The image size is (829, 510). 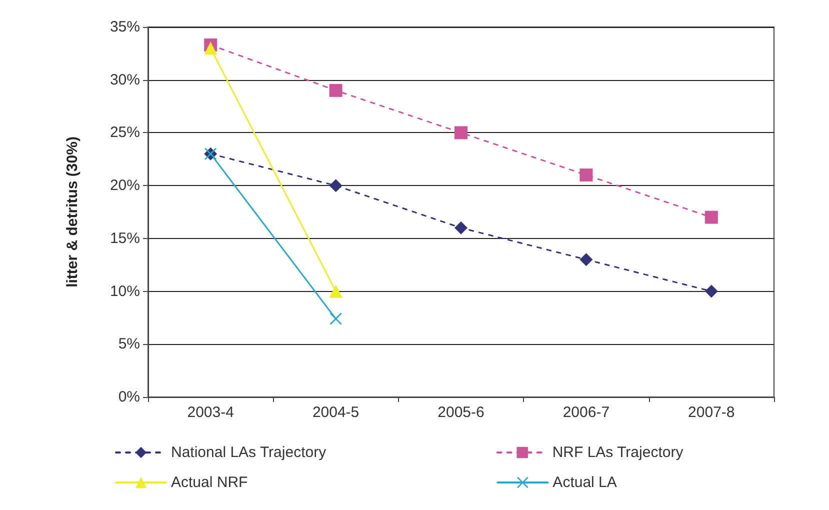 What do you see at coordinates (125, 27) in the screenshot?
I see `y-tick-label: 35%` at bounding box center [125, 27].